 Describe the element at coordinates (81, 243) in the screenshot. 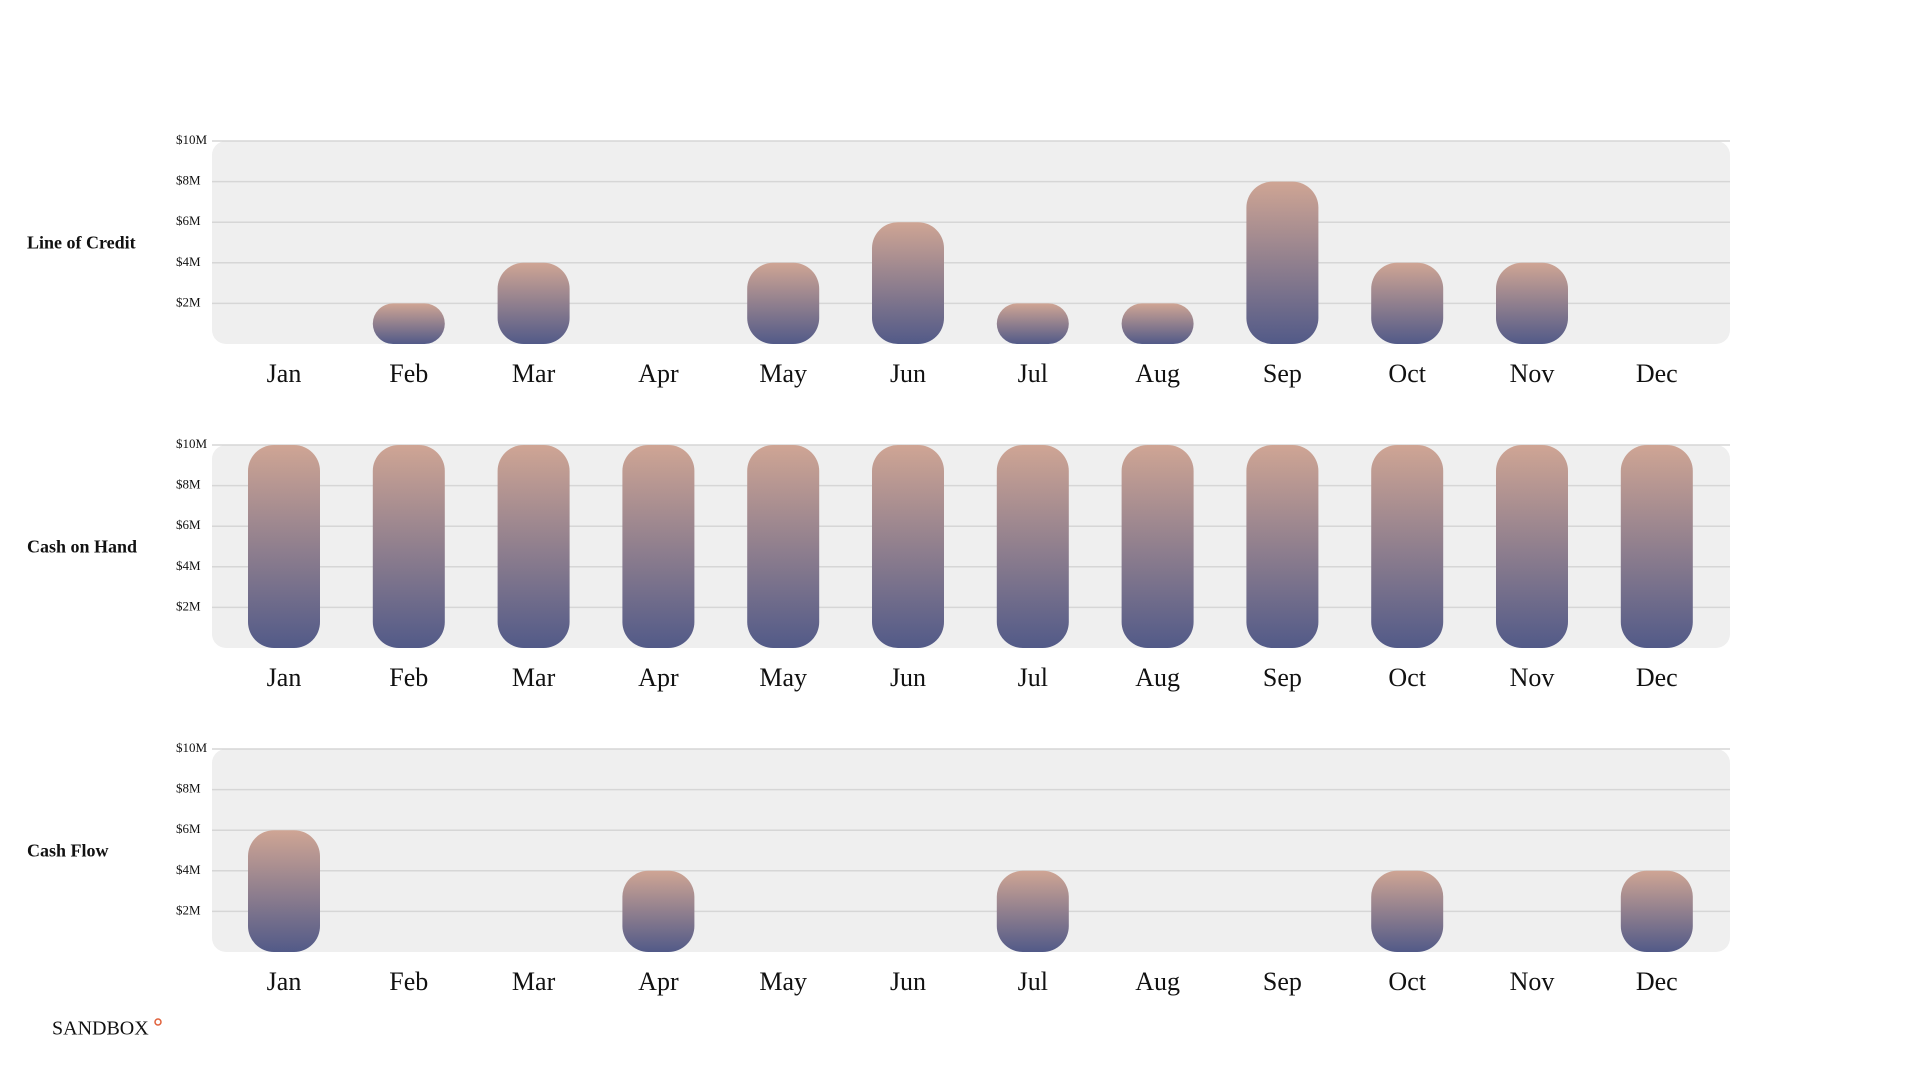

I see `chart-title: Line of Credit` at that location.